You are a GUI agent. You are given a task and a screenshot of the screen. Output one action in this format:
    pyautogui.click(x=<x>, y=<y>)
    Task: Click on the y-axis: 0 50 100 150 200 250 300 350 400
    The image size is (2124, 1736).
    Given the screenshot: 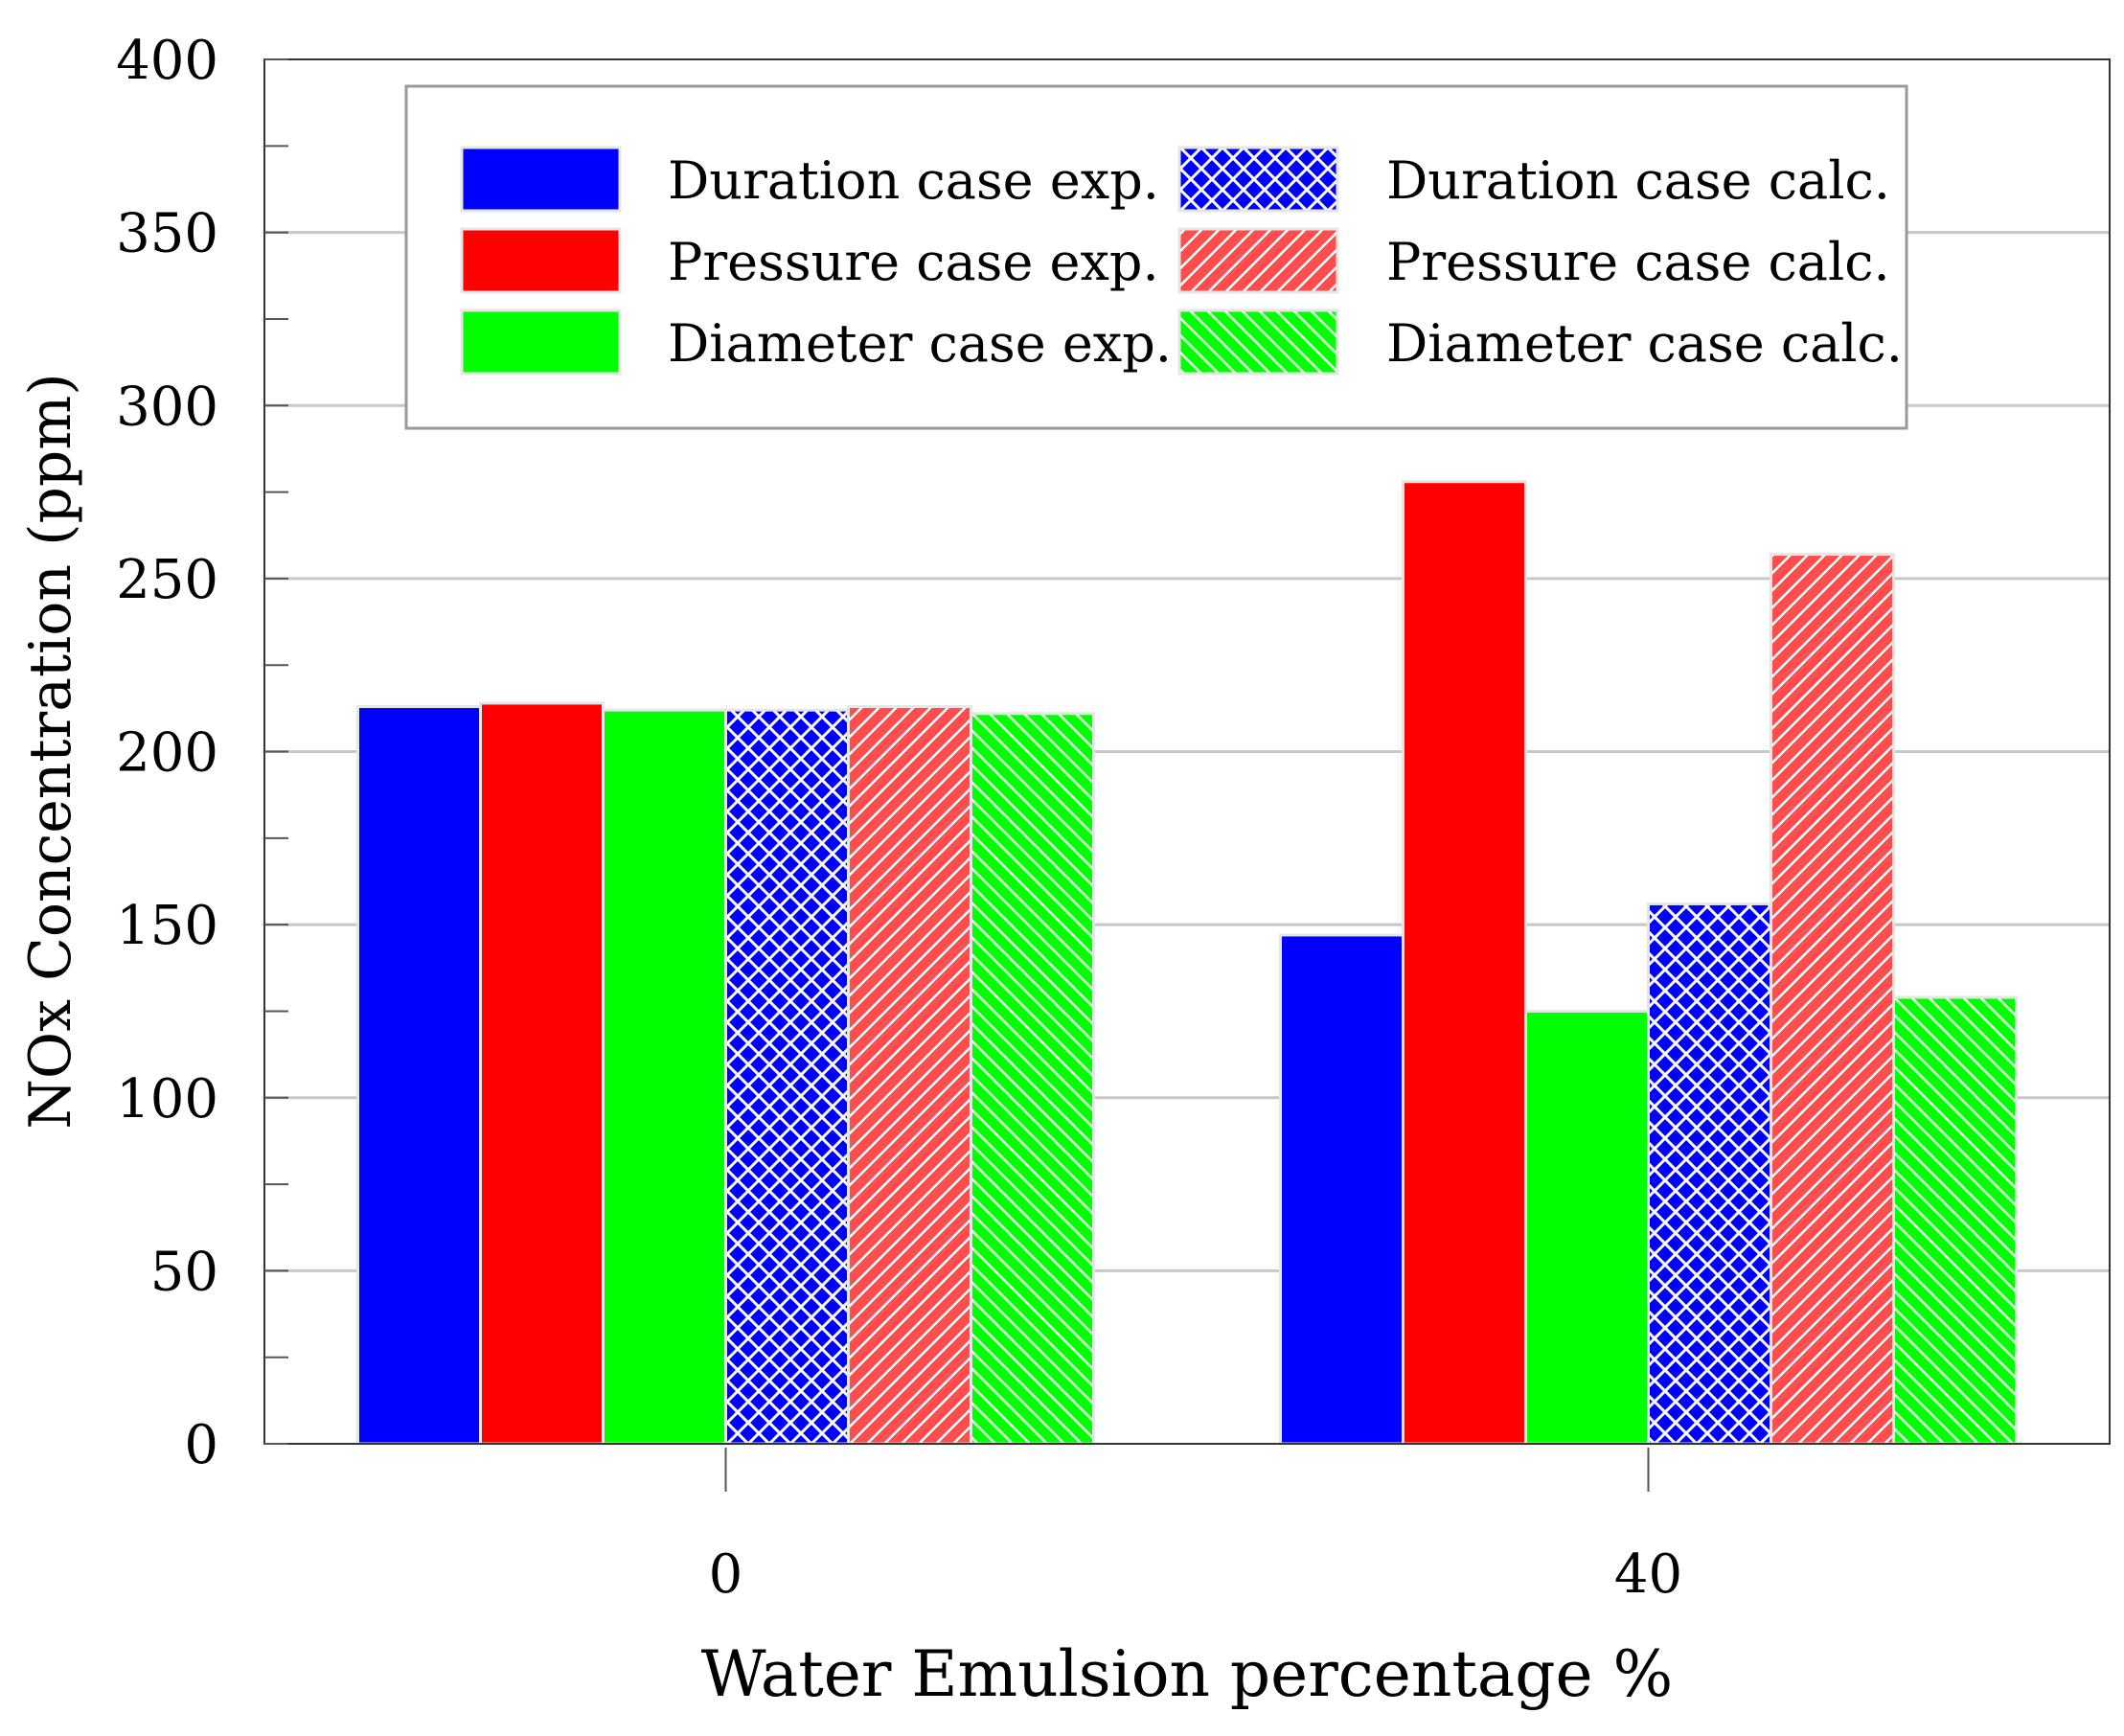 What is the action you would take?
    pyautogui.click(x=202, y=753)
    